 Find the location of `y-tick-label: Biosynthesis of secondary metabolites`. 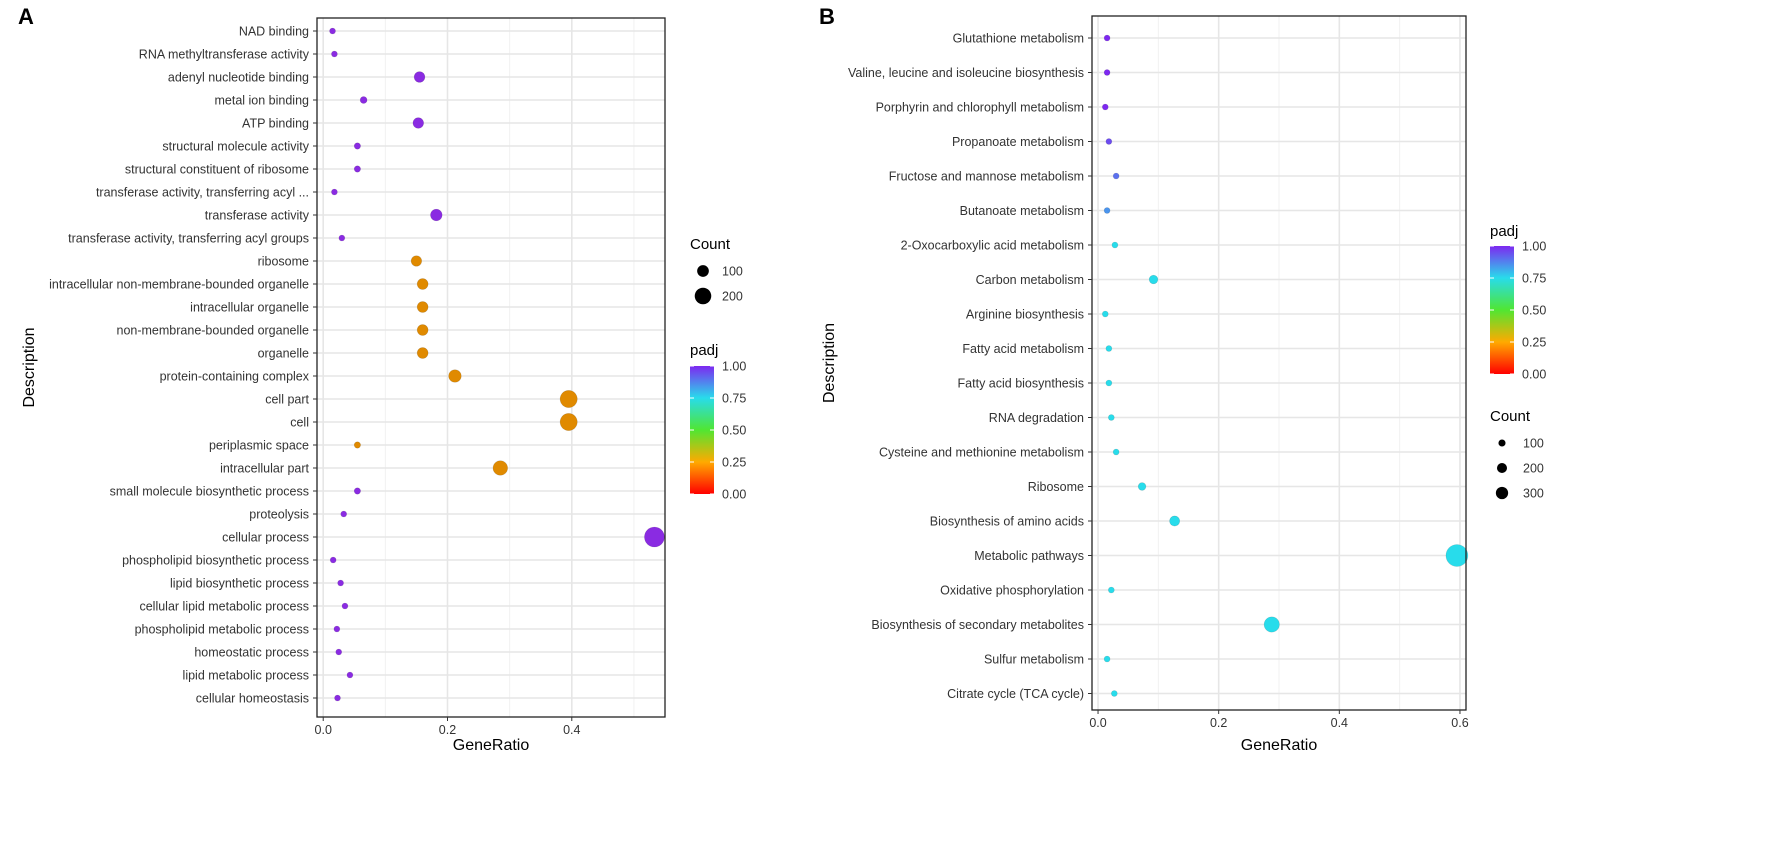

y-tick-label: Biosynthesis of secondary metabolites is located at coordinates (977, 625).